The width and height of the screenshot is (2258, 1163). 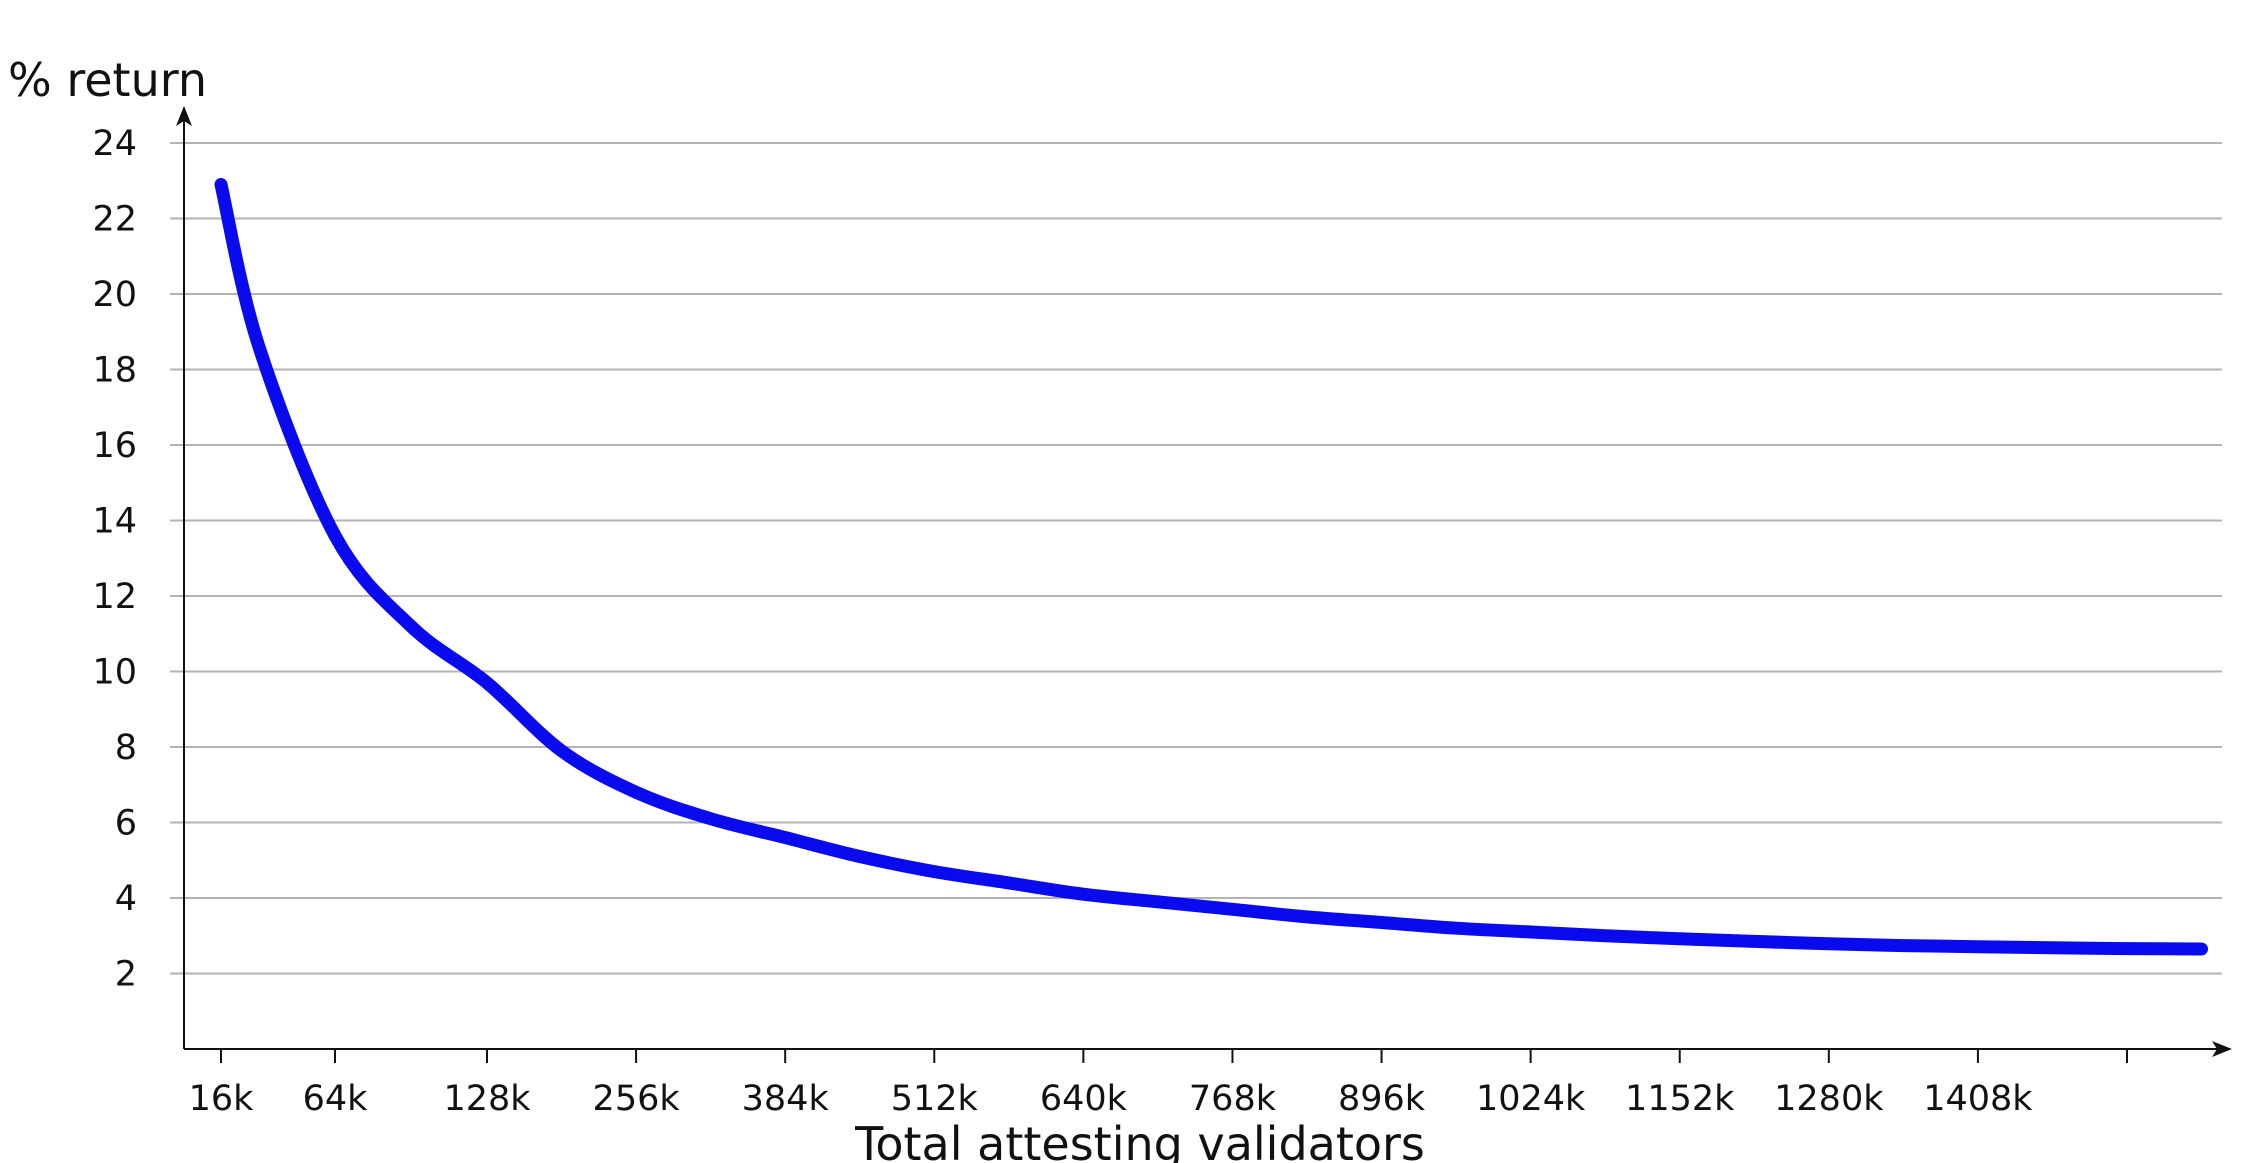 What do you see at coordinates (126, 975) in the screenshot?
I see `y-tick-label: 2` at bounding box center [126, 975].